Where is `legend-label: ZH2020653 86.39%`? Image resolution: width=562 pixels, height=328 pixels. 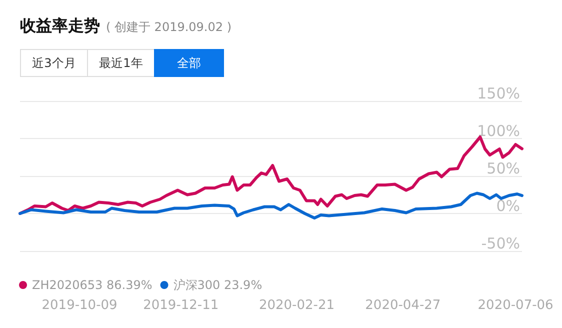
legend-label: ZH2020653 86.39% is located at coordinates (92, 285).